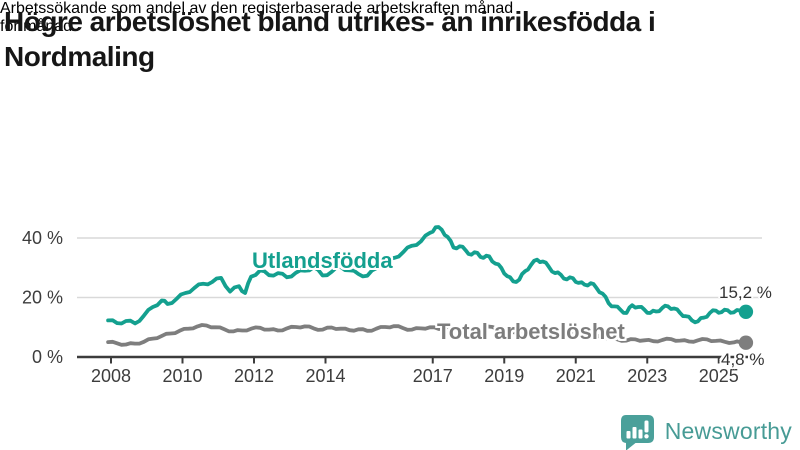 The height and width of the screenshot is (450, 800). I want to click on y-tick-label: 0 %, so click(47, 357).